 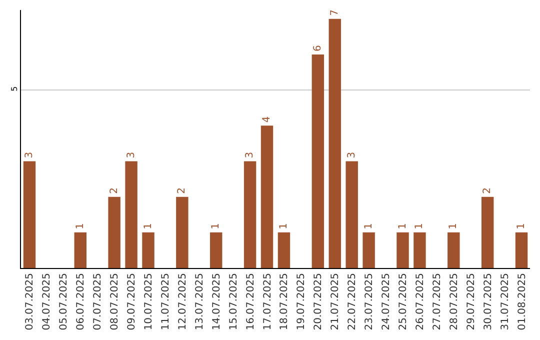 What do you see at coordinates (352, 301) in the screenshot?
I see `x-tick-label: 22.07.2025` at bounding box center [352, 301].